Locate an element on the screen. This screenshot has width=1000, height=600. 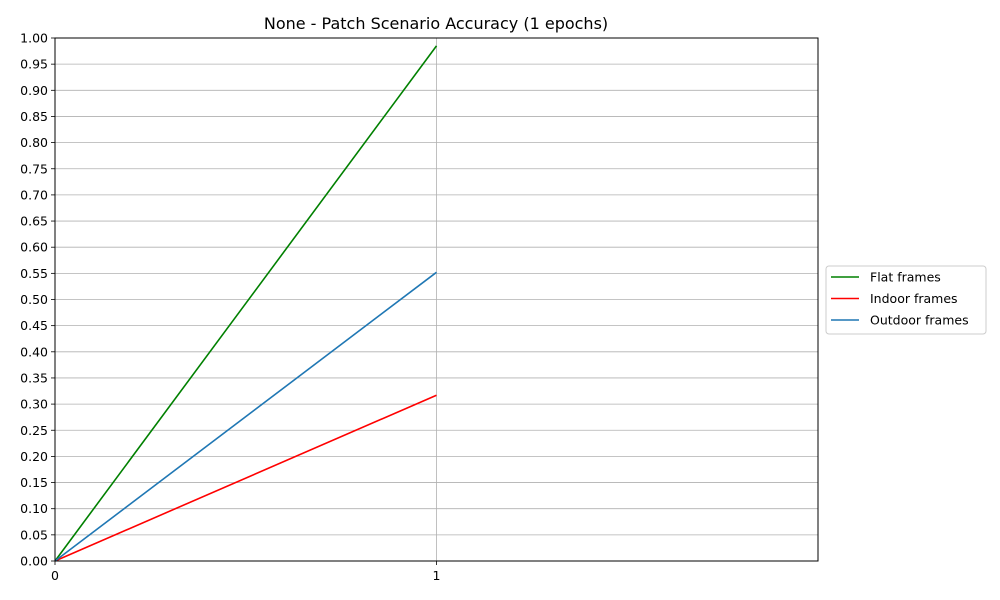
y-tick-label: 0.25 is located at coordinates (34, 430).